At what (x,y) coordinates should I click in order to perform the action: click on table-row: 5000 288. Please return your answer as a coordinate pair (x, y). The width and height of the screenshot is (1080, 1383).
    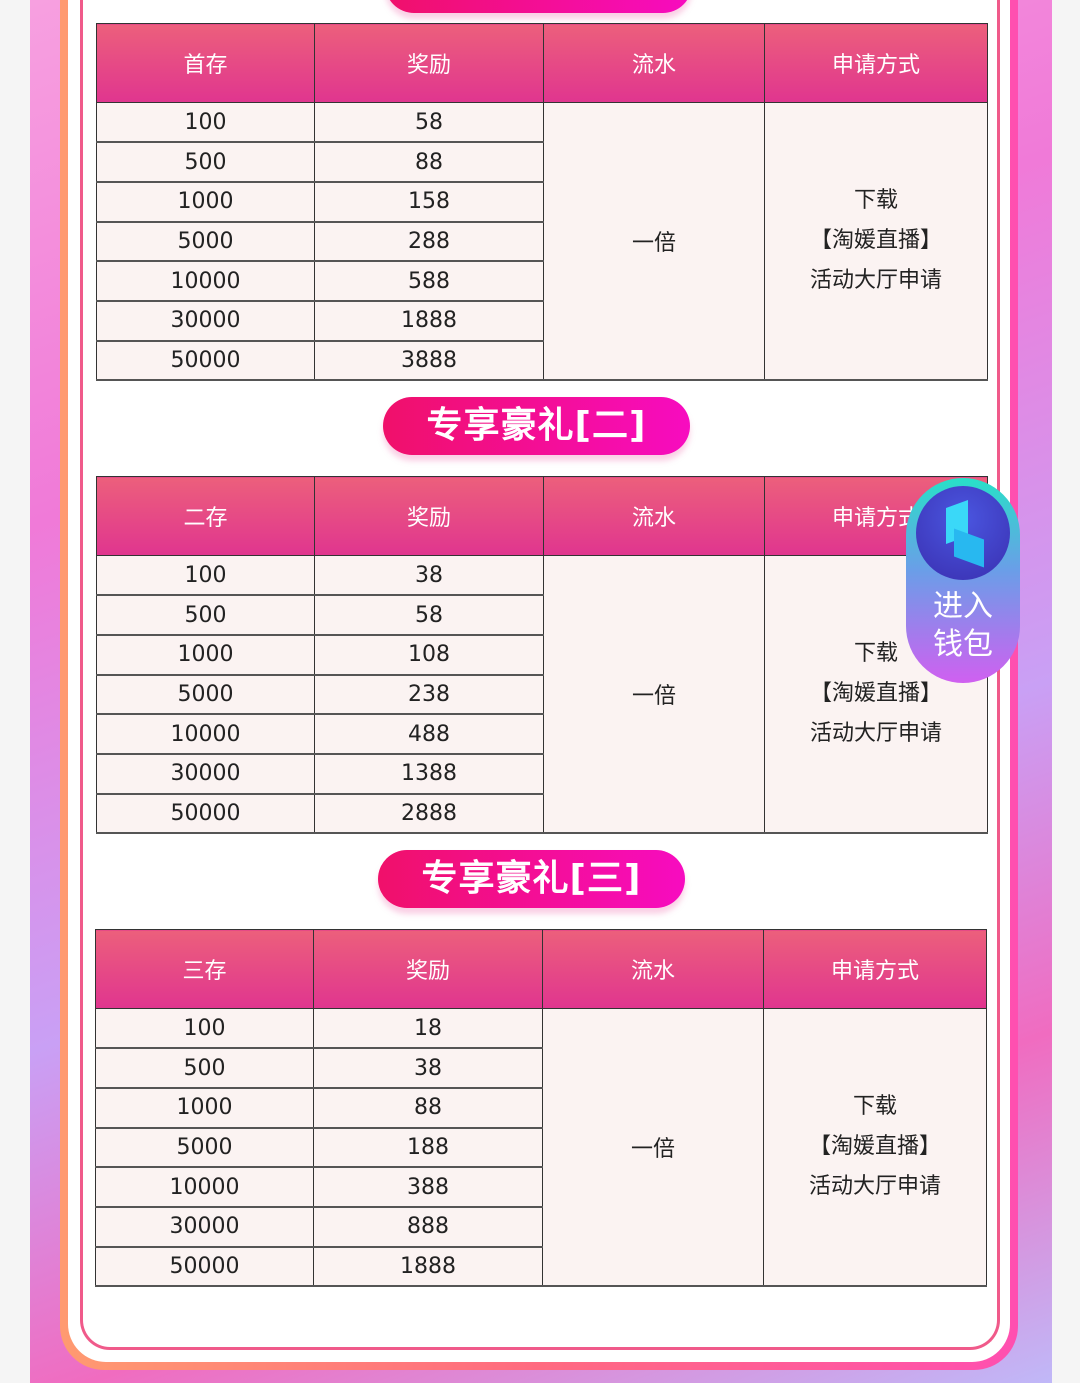
    Looking at the image, I should click on (542, 242).